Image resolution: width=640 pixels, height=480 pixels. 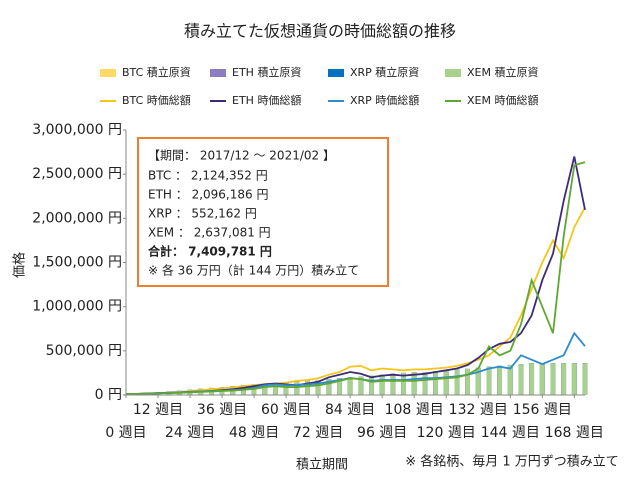 I want to click on legend-label: XEM 時価総額, so click(x=502, y=100).